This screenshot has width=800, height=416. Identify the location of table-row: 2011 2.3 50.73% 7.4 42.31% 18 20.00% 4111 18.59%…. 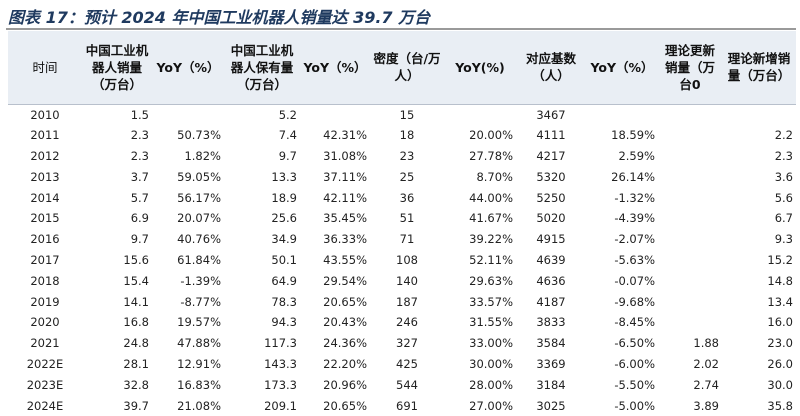
(402, 135).